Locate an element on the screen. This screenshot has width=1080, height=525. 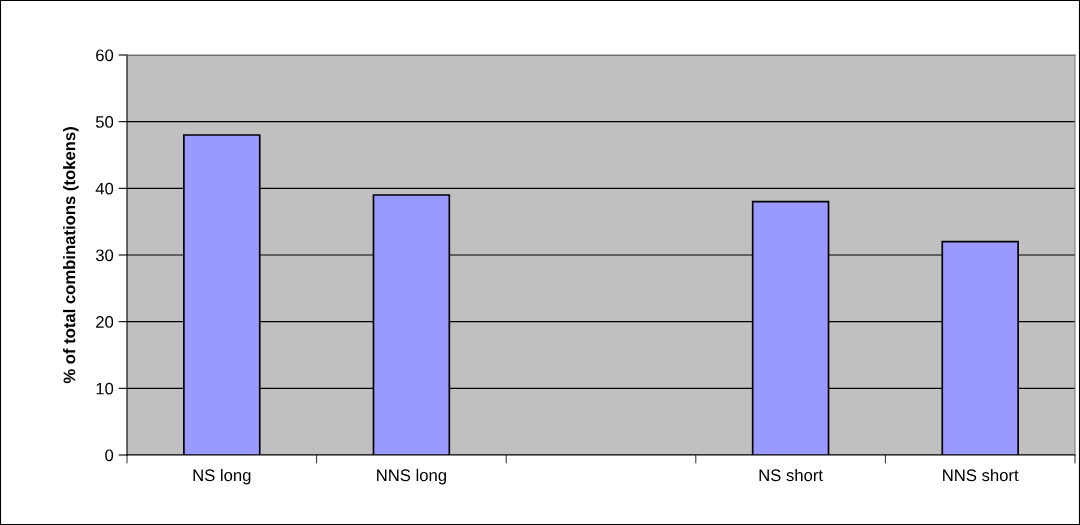
x-tick-label: NNS short is located at coordinates (981, 475).